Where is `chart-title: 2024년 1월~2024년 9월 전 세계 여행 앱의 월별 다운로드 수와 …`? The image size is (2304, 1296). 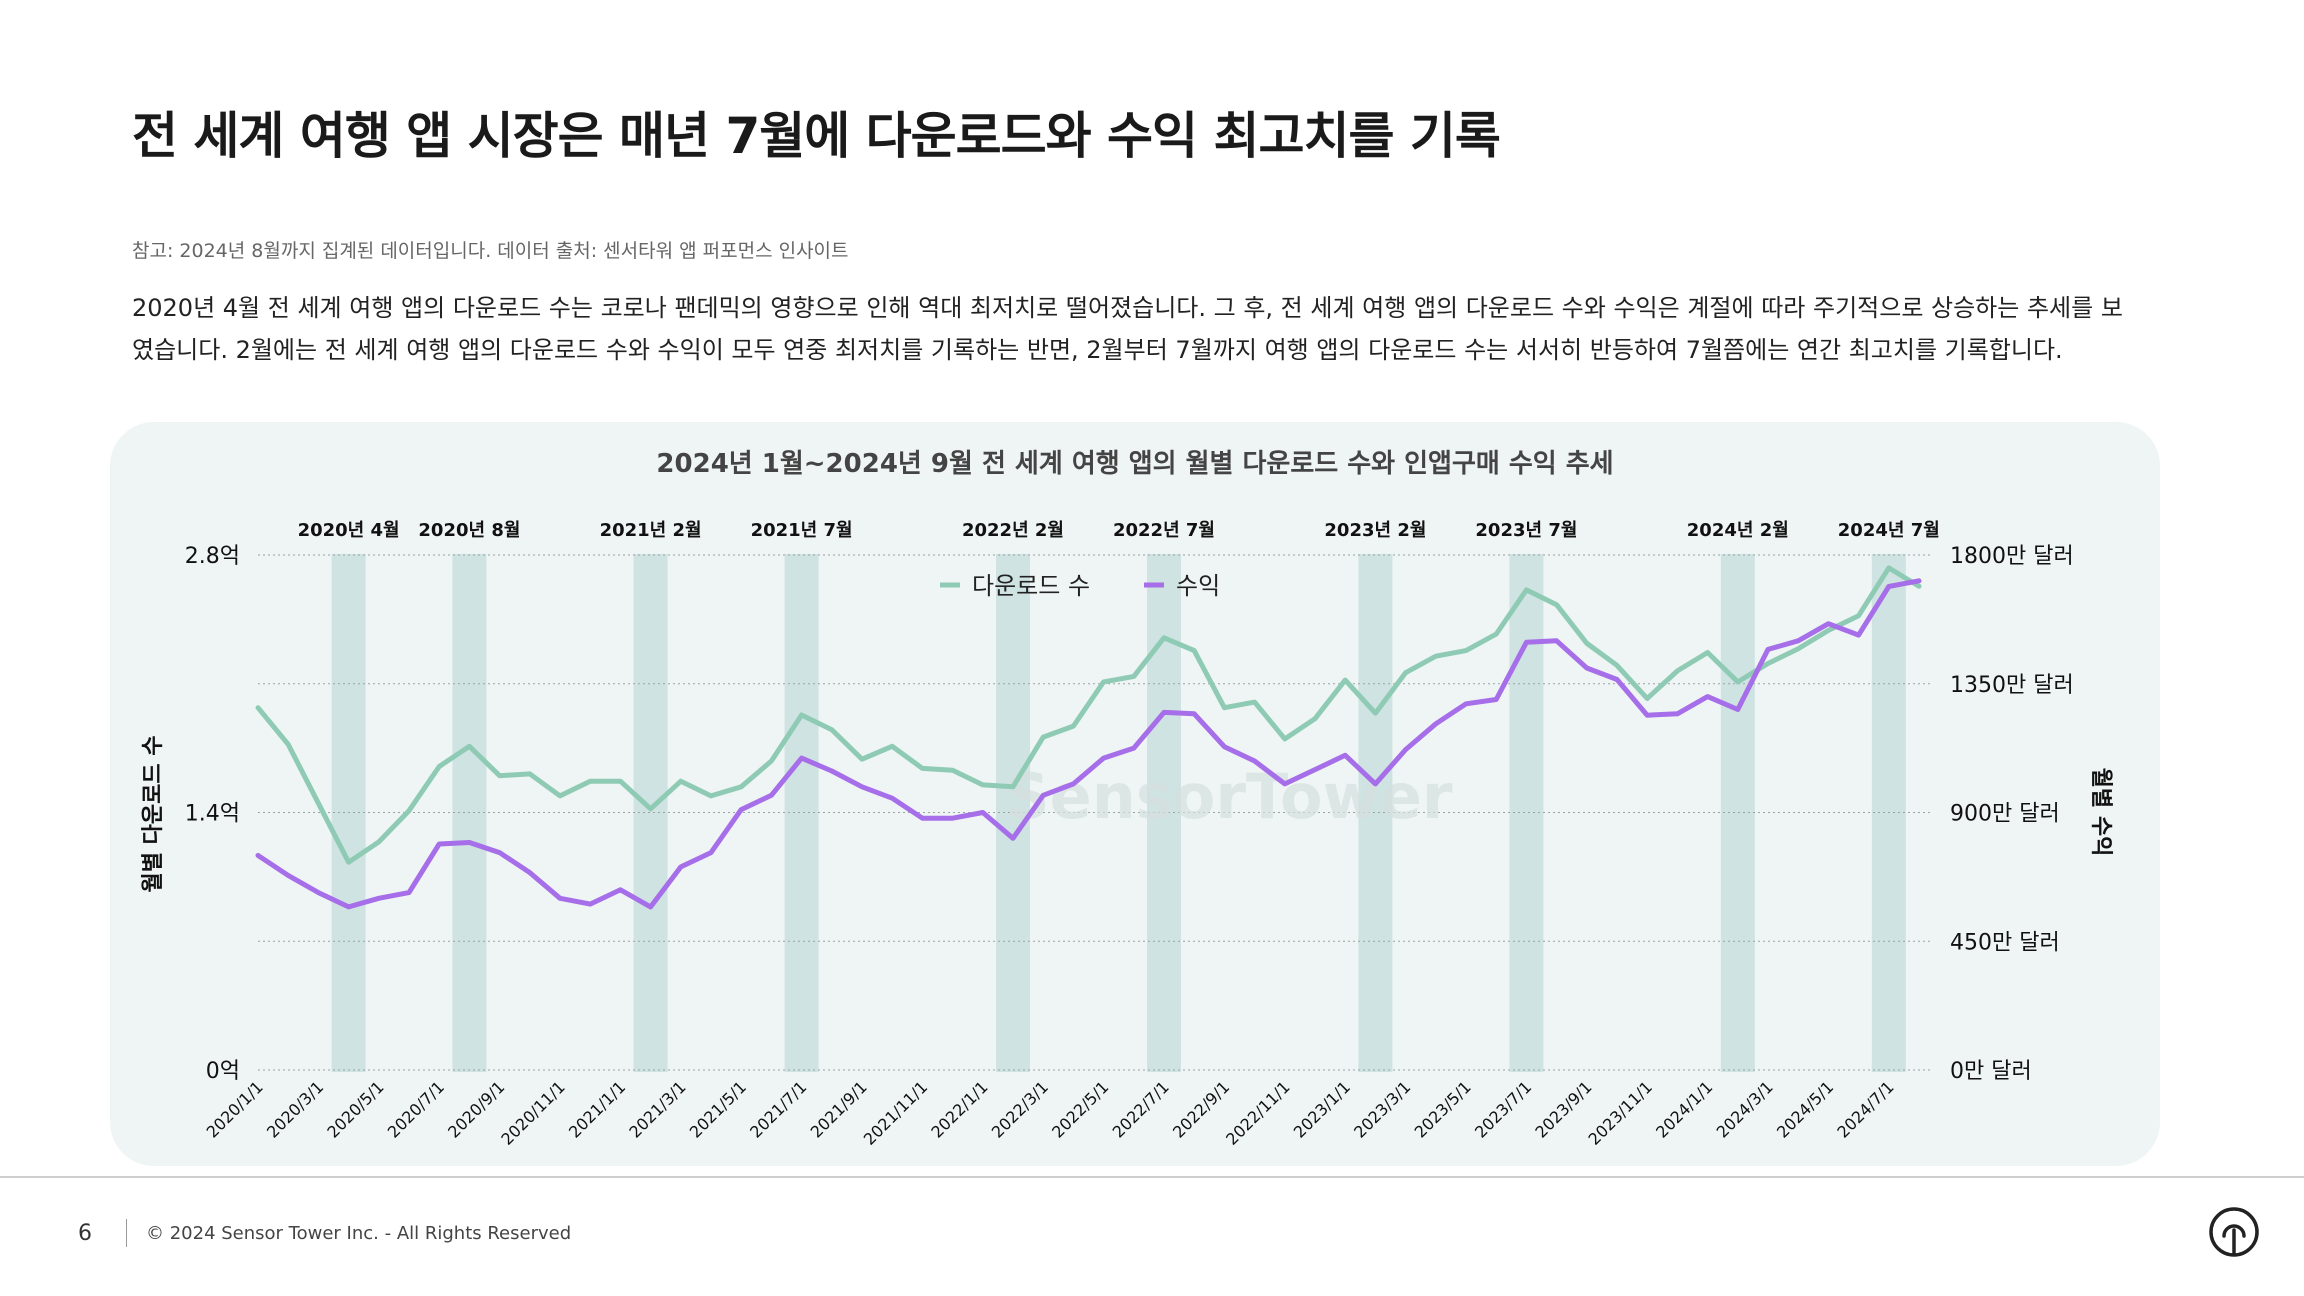
chart-title: 2024년 1월~2024년 9월 전 세계 여행 앱의 월별 다운로드 수와 … is located at coordinates (1134, 464).